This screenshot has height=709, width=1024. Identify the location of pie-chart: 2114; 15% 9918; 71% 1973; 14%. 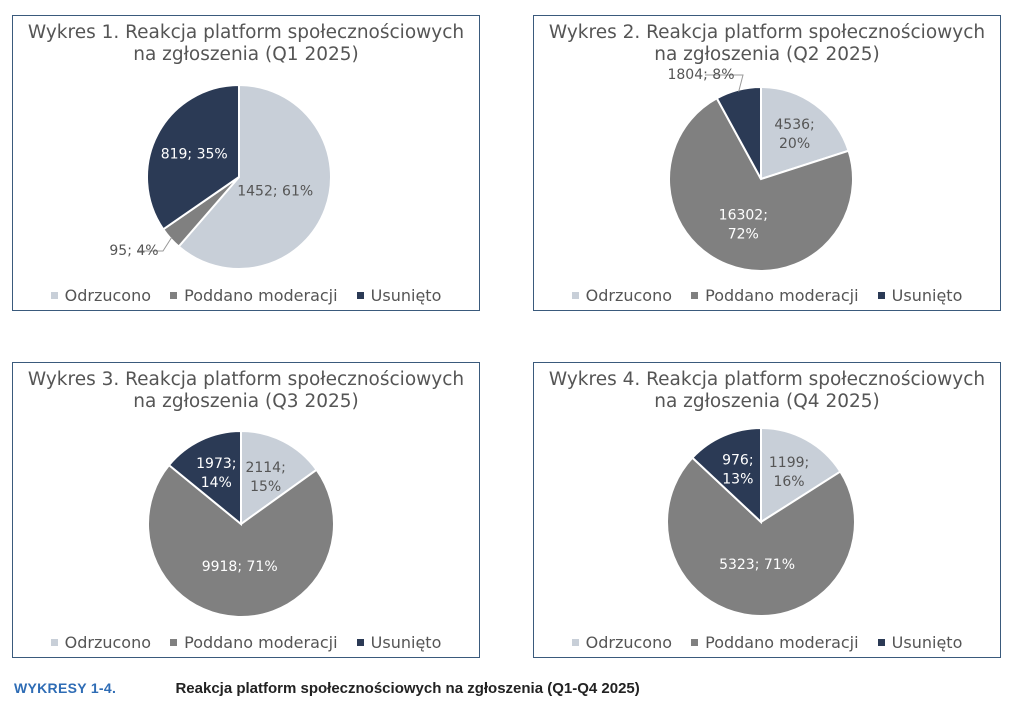
(241, 523).